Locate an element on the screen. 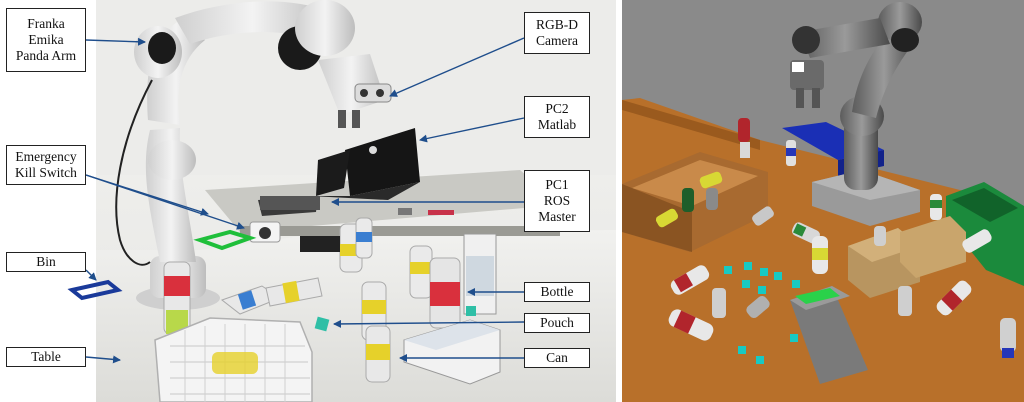 This screenshot has width=1024, height=402. arrow-franka is located at coordinates (115, 41).